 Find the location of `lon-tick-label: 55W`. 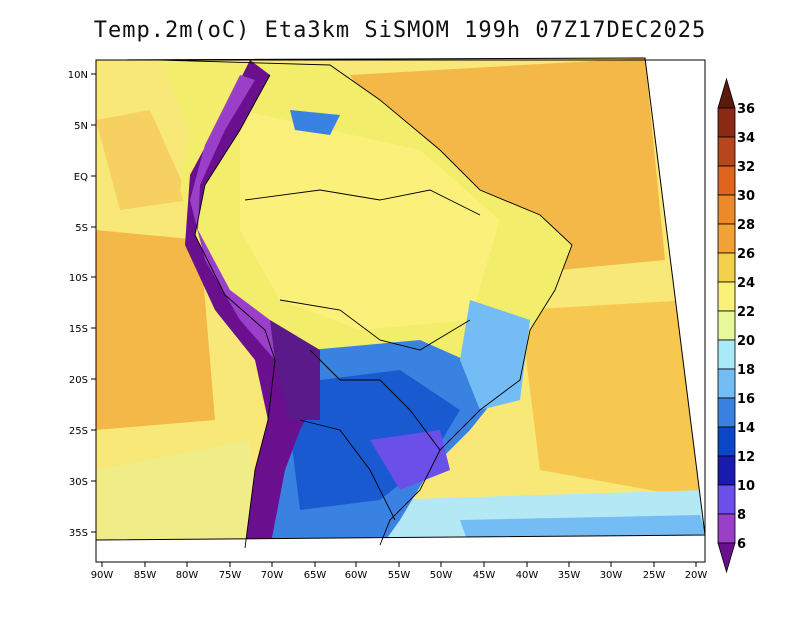

lon-tick-label: 55W is located at coordinates (399, 575).